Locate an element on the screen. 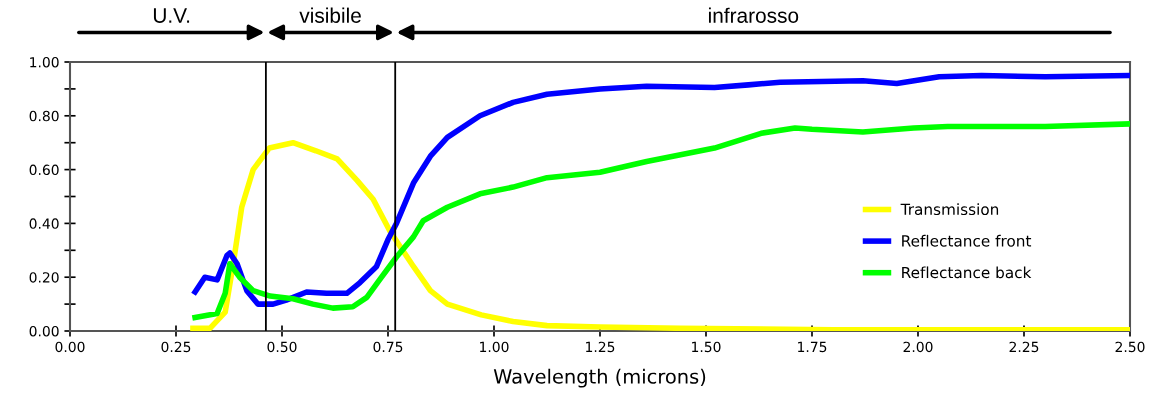 The width and height of the screenshot is (1151, 420). legend-label: Reflectance back is located at coordinates (967, 272).